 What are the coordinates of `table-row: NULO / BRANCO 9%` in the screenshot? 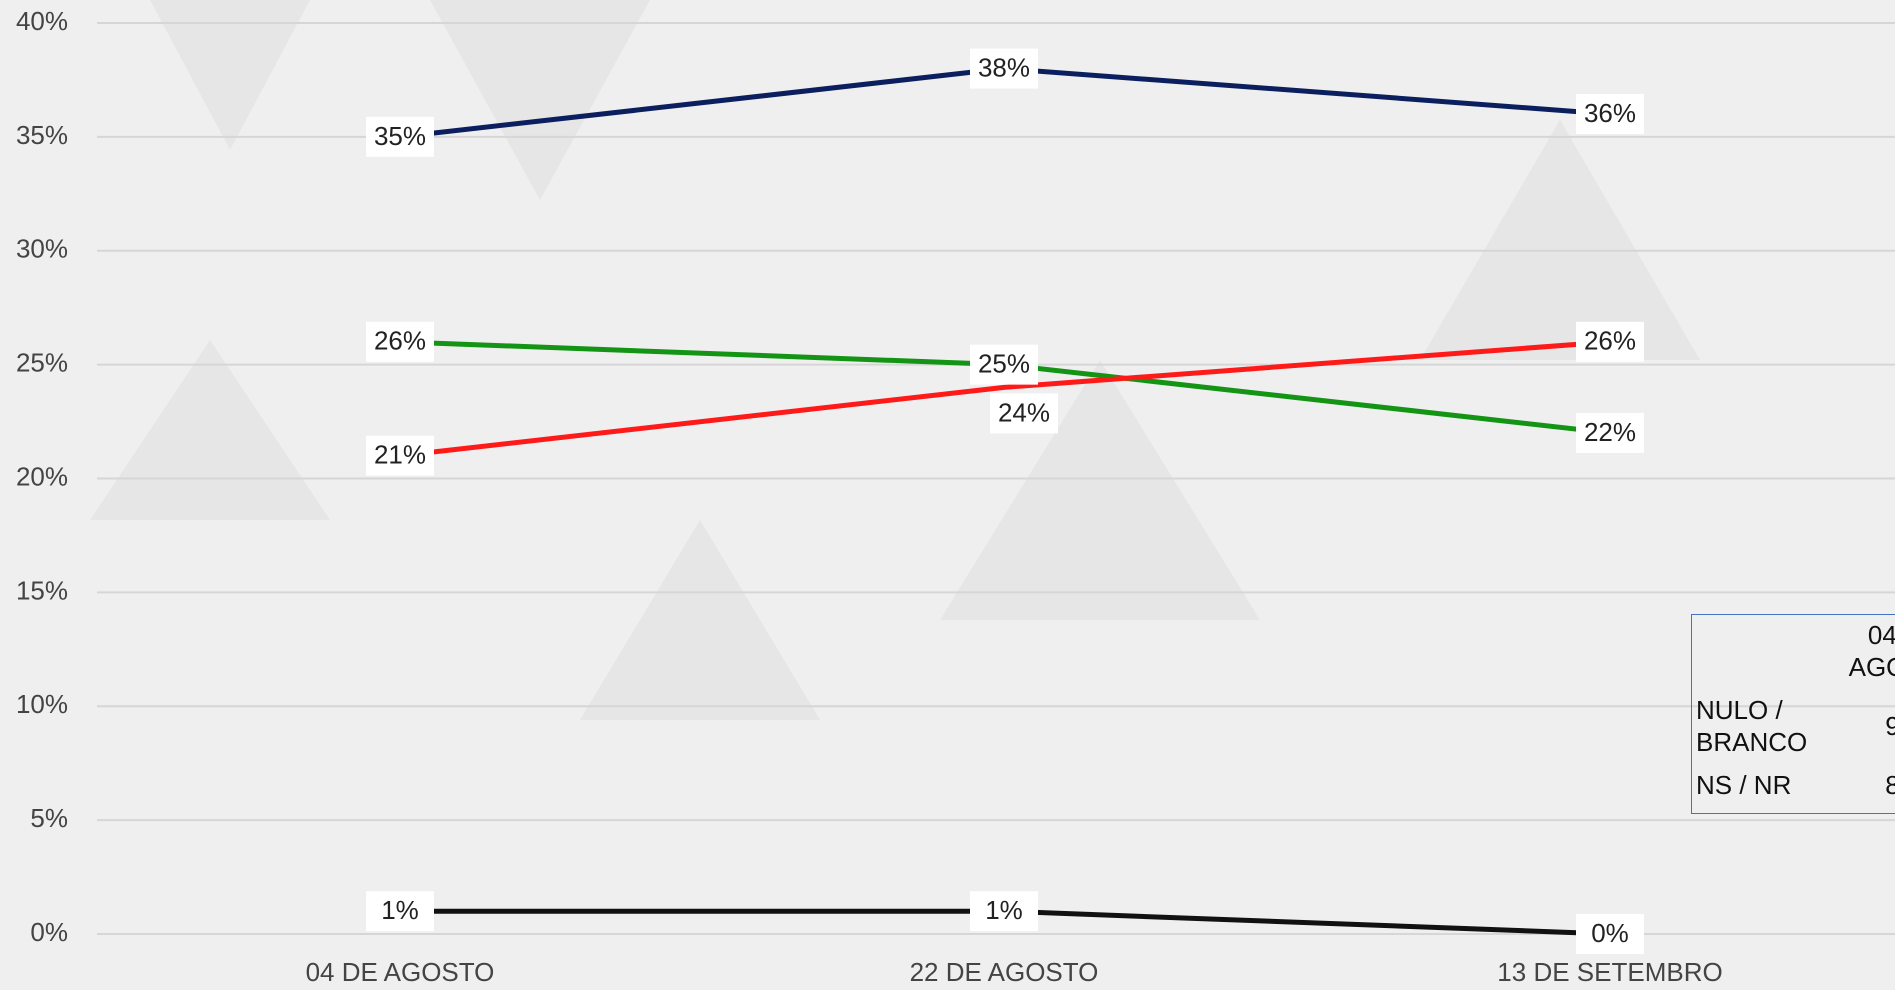 It's located at (1793, 726).